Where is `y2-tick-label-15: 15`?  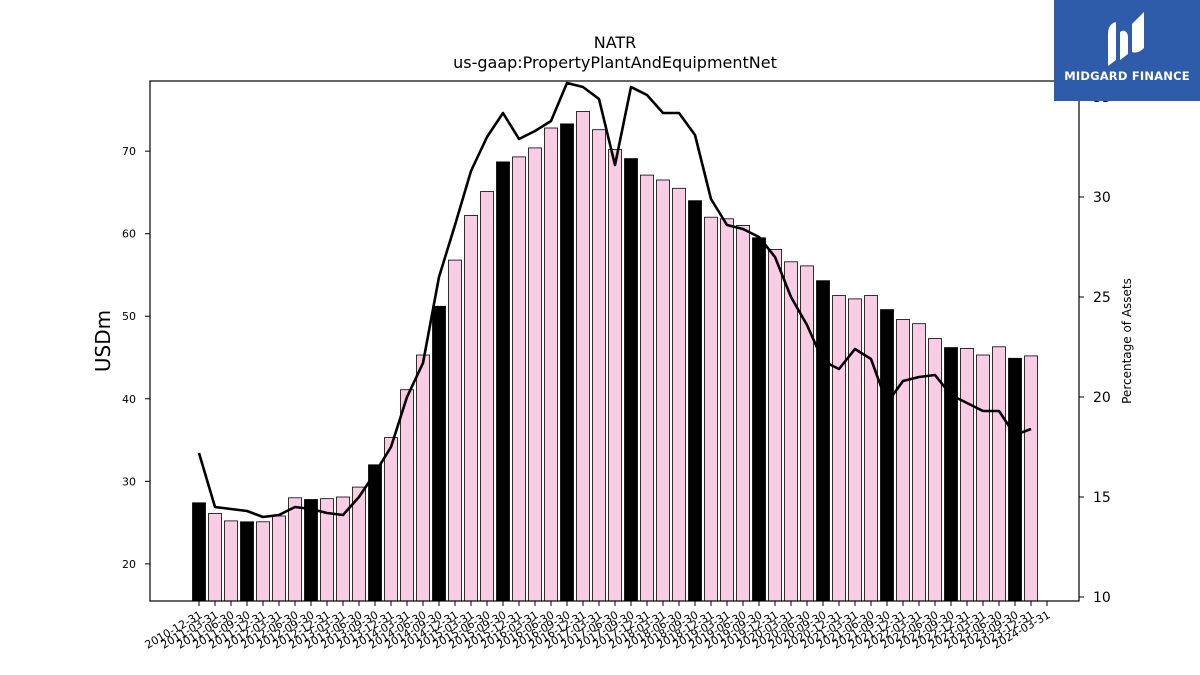
y2-tick-label-15: 15 is located at coordinates (1102, 498).